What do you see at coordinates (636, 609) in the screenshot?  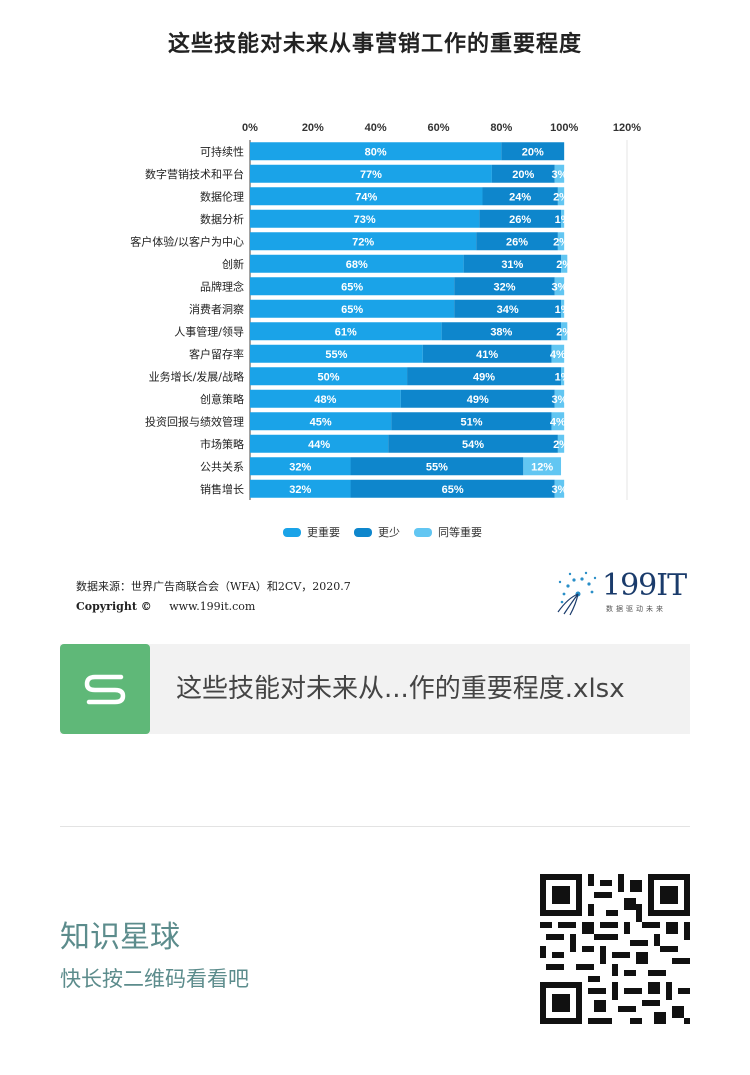 I see `logo-slogan: 数据驱动未来` at bounding box center [636, 609].